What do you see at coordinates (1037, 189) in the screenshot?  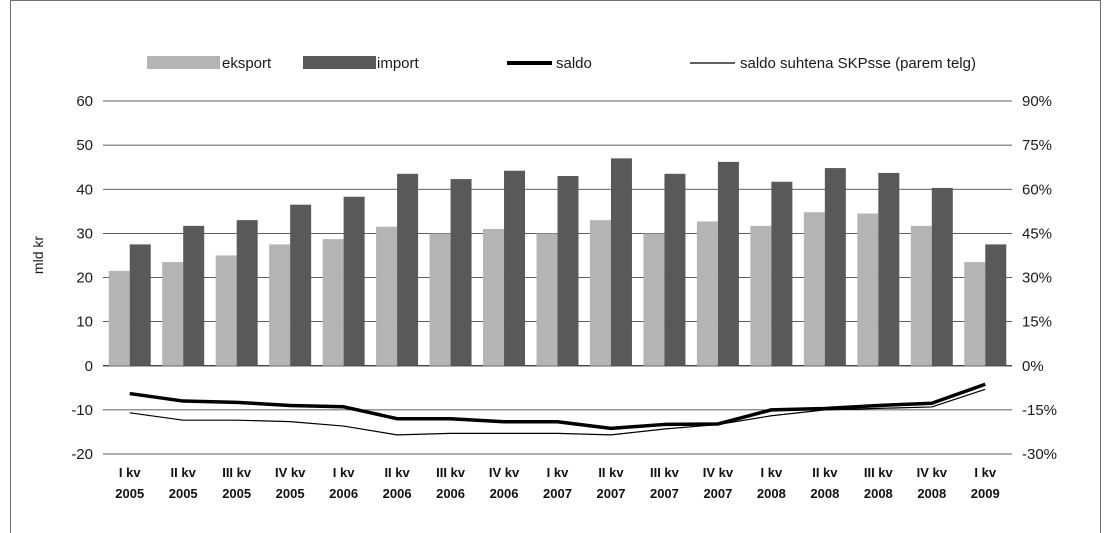 I see `y2-tick-label: 60%` at bounding box center [1037, 189].